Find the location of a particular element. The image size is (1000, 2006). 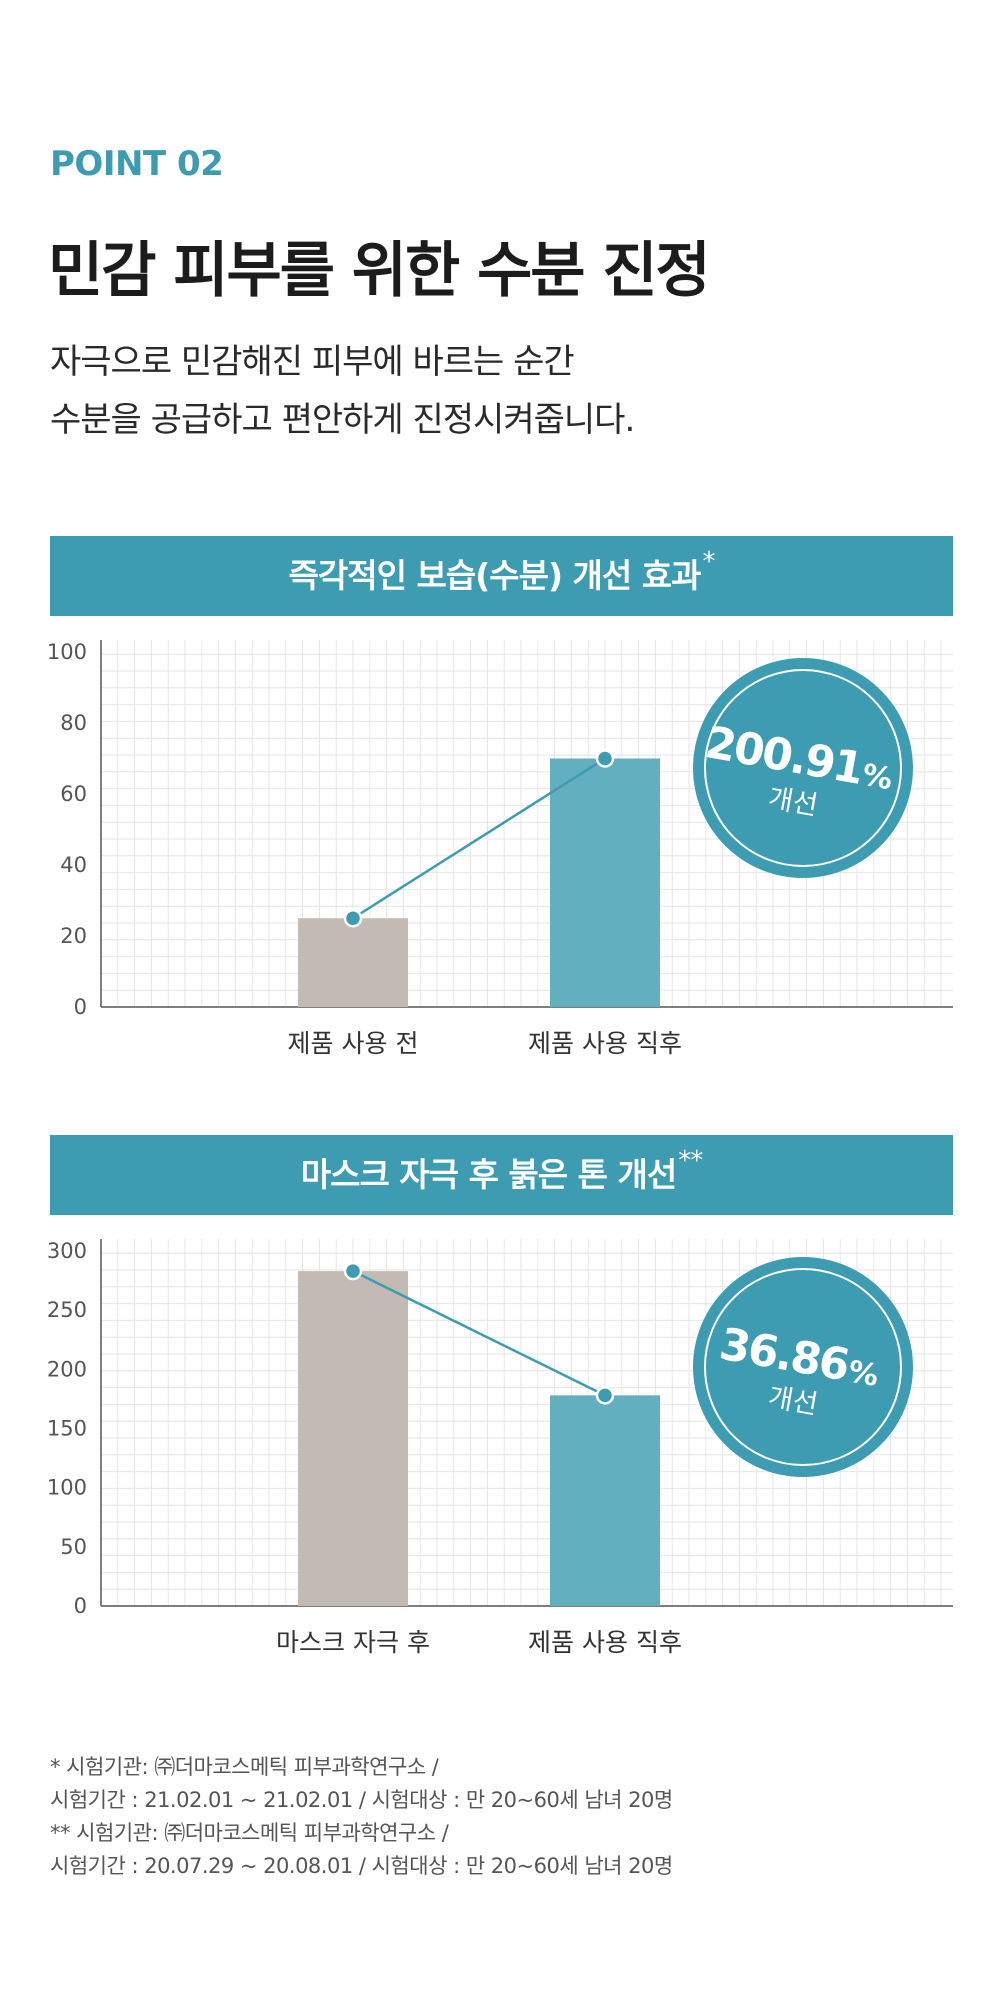

chart-1-title: 즉각적인 보습(수분) 개선 효과 is located at coordinates (495, 575).